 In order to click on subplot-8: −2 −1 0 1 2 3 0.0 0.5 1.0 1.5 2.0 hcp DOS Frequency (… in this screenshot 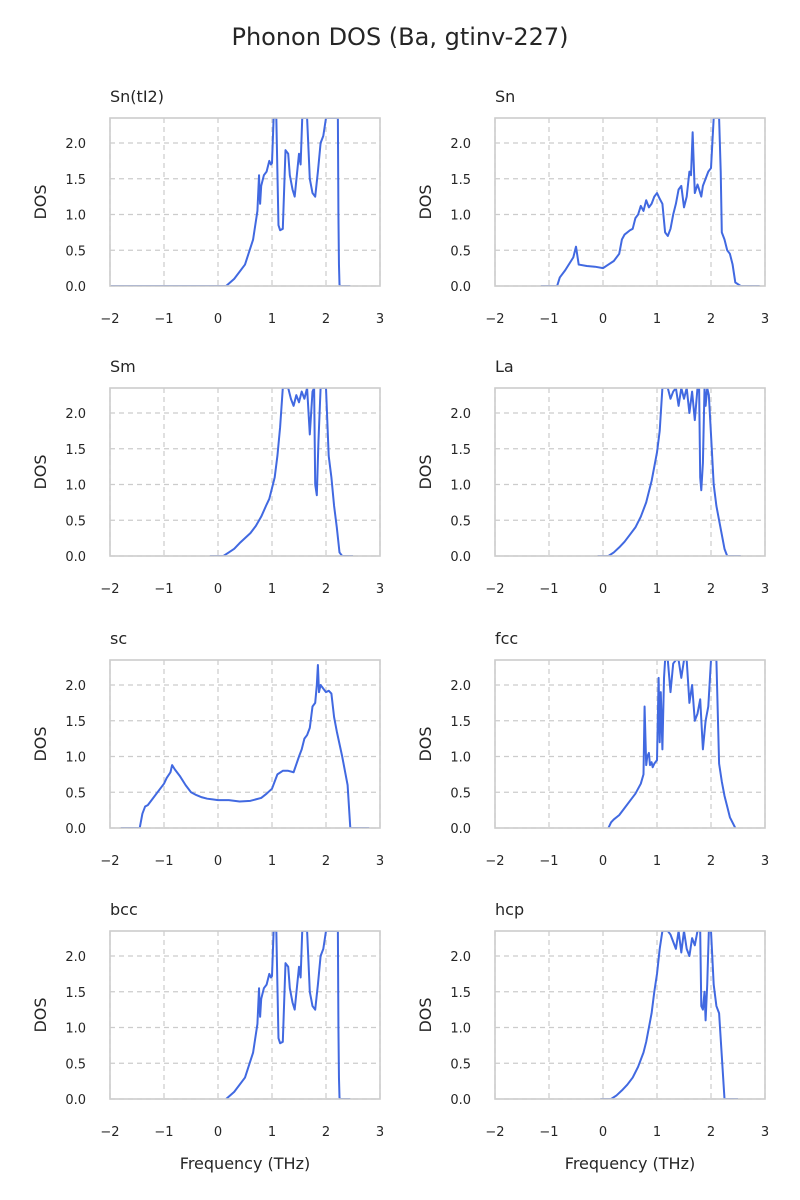, I will do `click(592, 1036)`.